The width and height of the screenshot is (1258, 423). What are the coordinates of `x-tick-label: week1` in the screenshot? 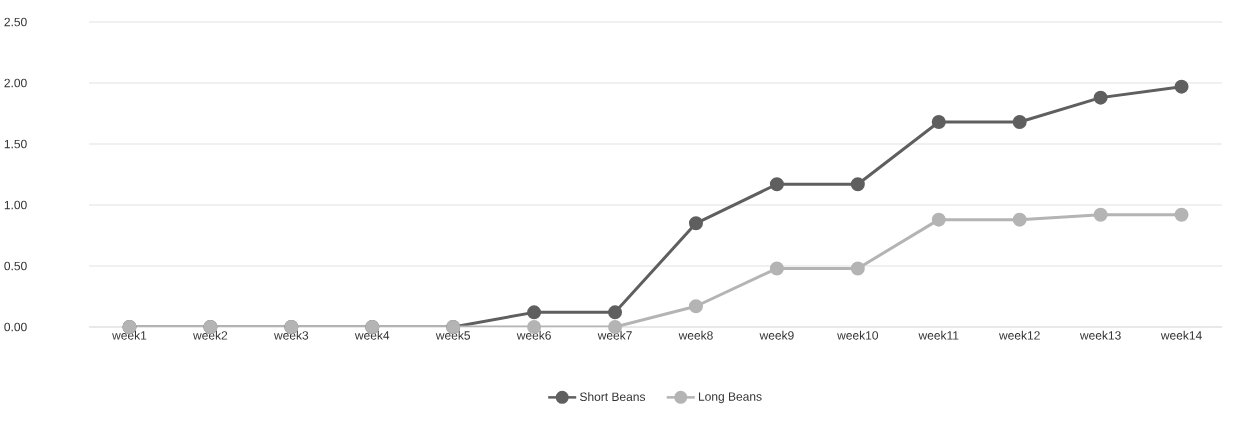 It's located at (129, 335).